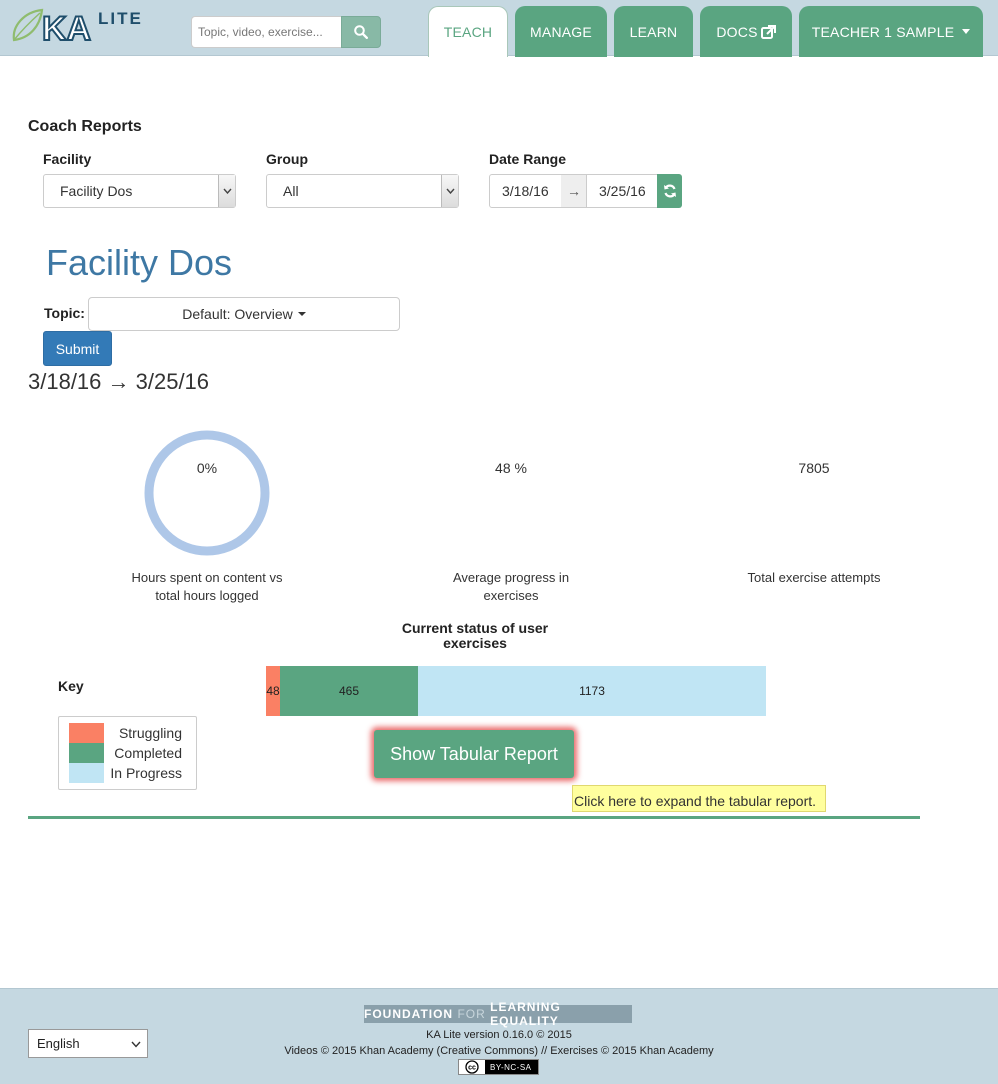 The height and width of the screenshot is (1084, 998). I want to click on key-label: Key, so click(71, 686).